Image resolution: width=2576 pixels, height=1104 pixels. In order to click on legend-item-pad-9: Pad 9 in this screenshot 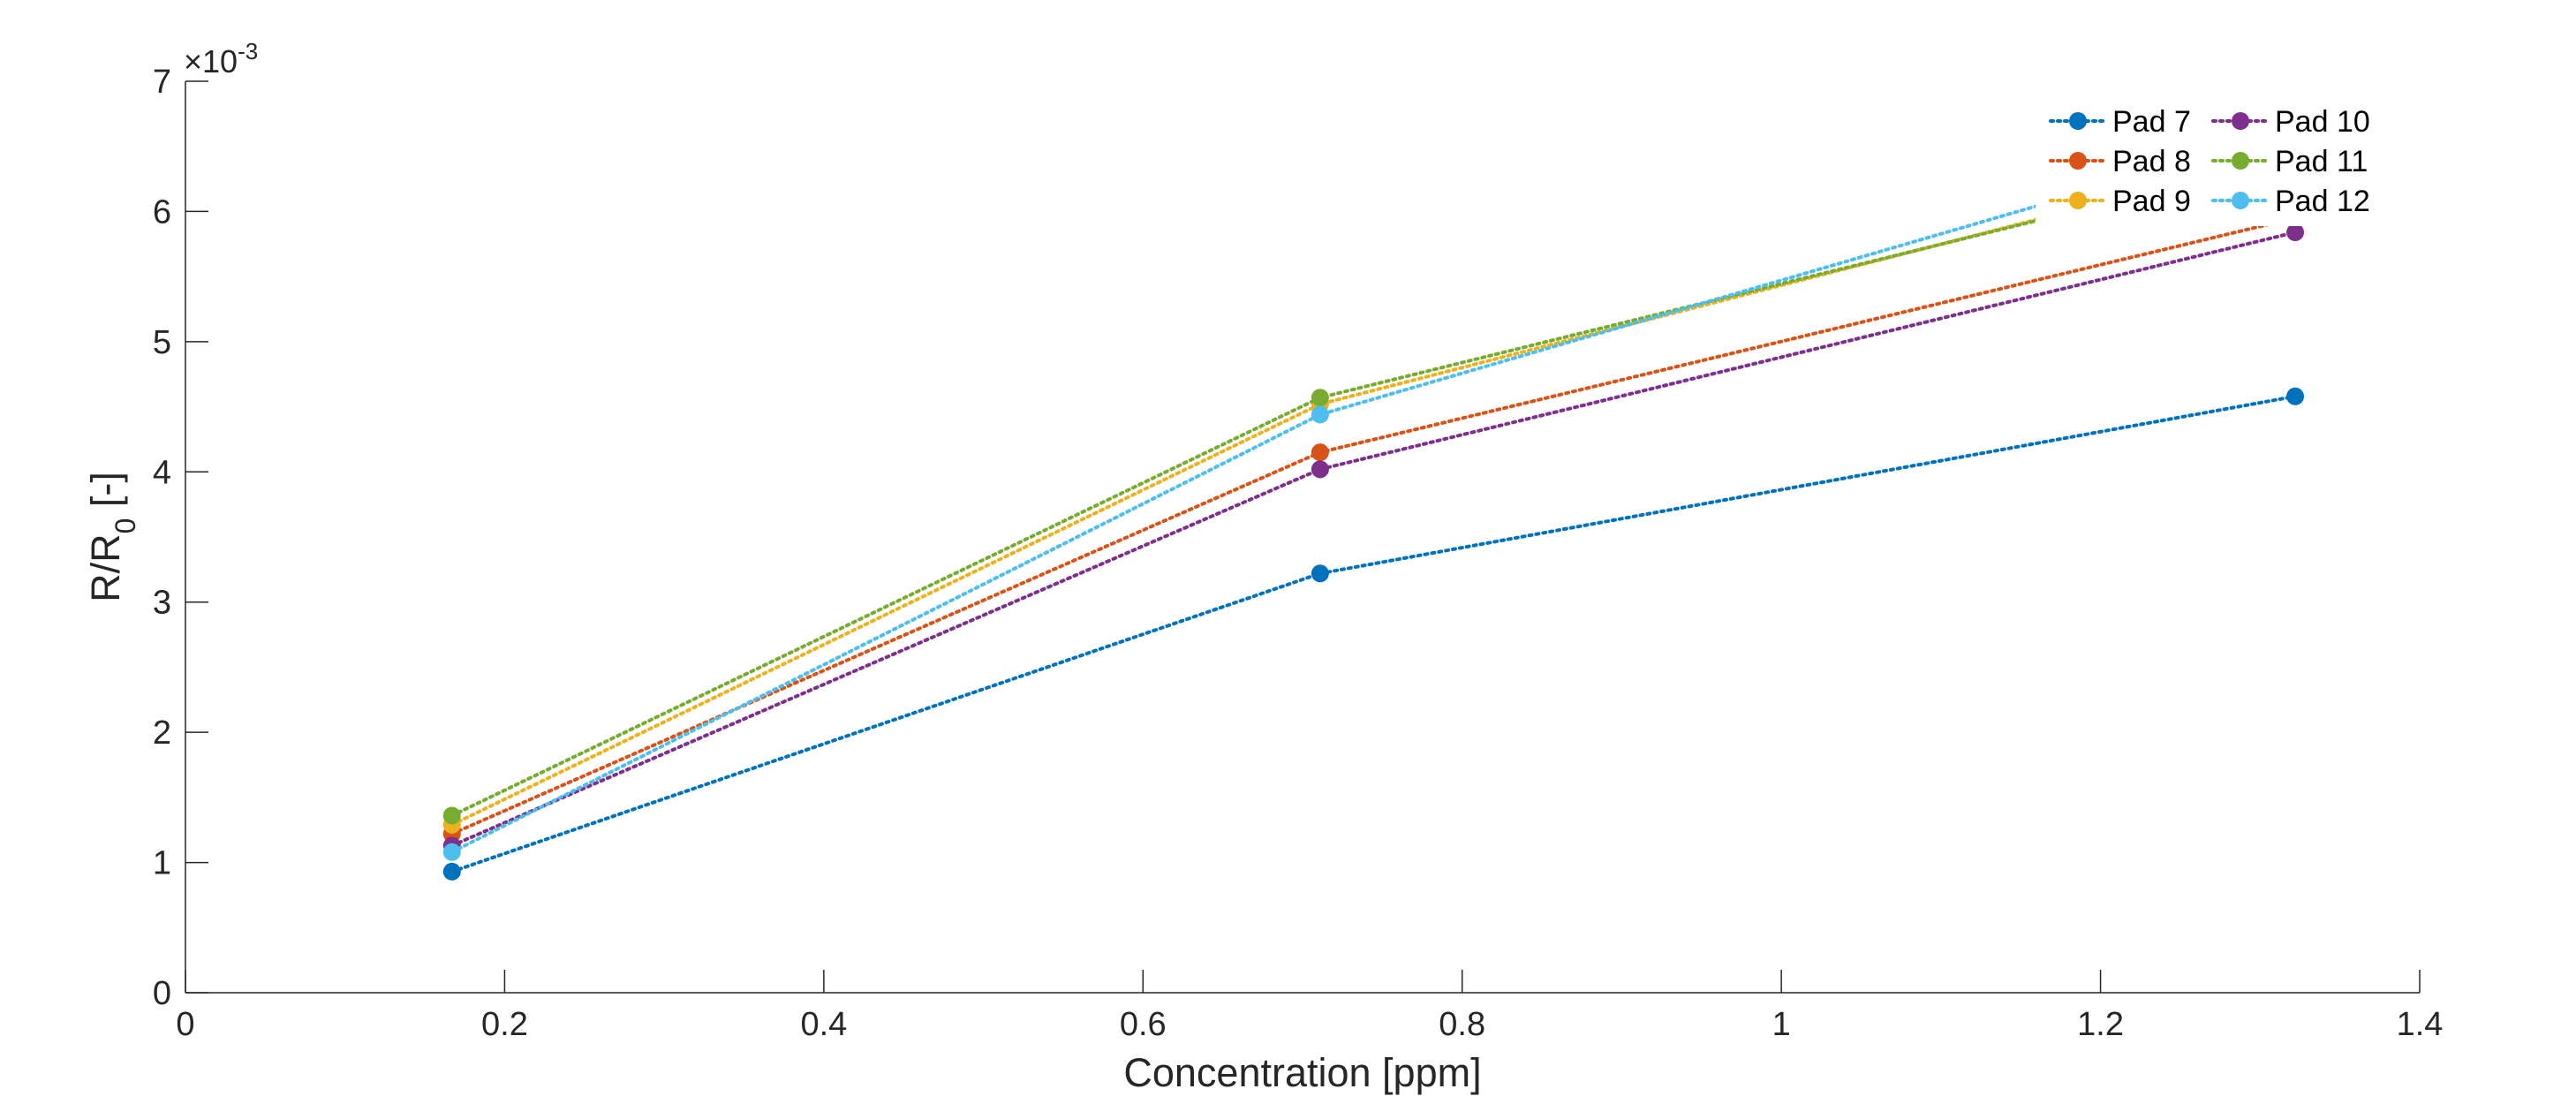, I will do `click(2120, 201)`.